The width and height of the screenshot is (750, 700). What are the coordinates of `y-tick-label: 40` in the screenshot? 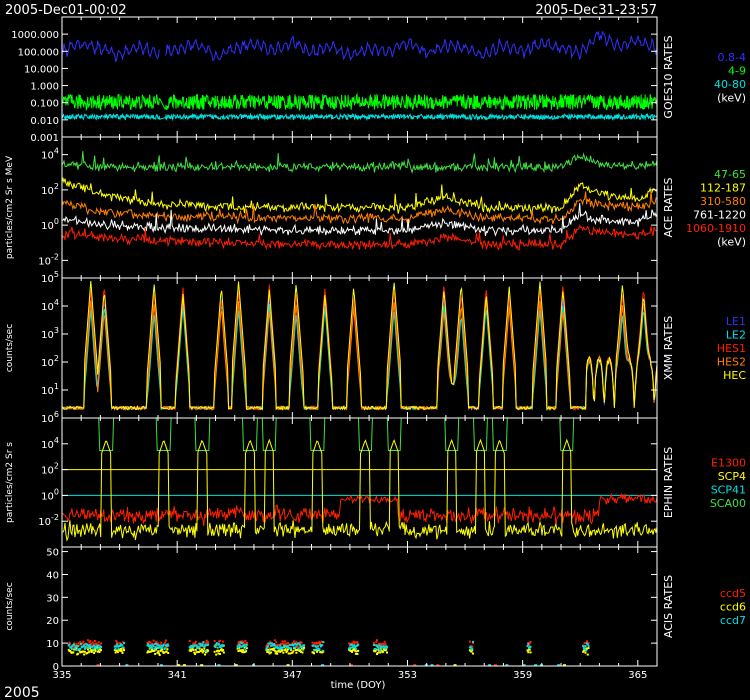 It's located at (52, 575).